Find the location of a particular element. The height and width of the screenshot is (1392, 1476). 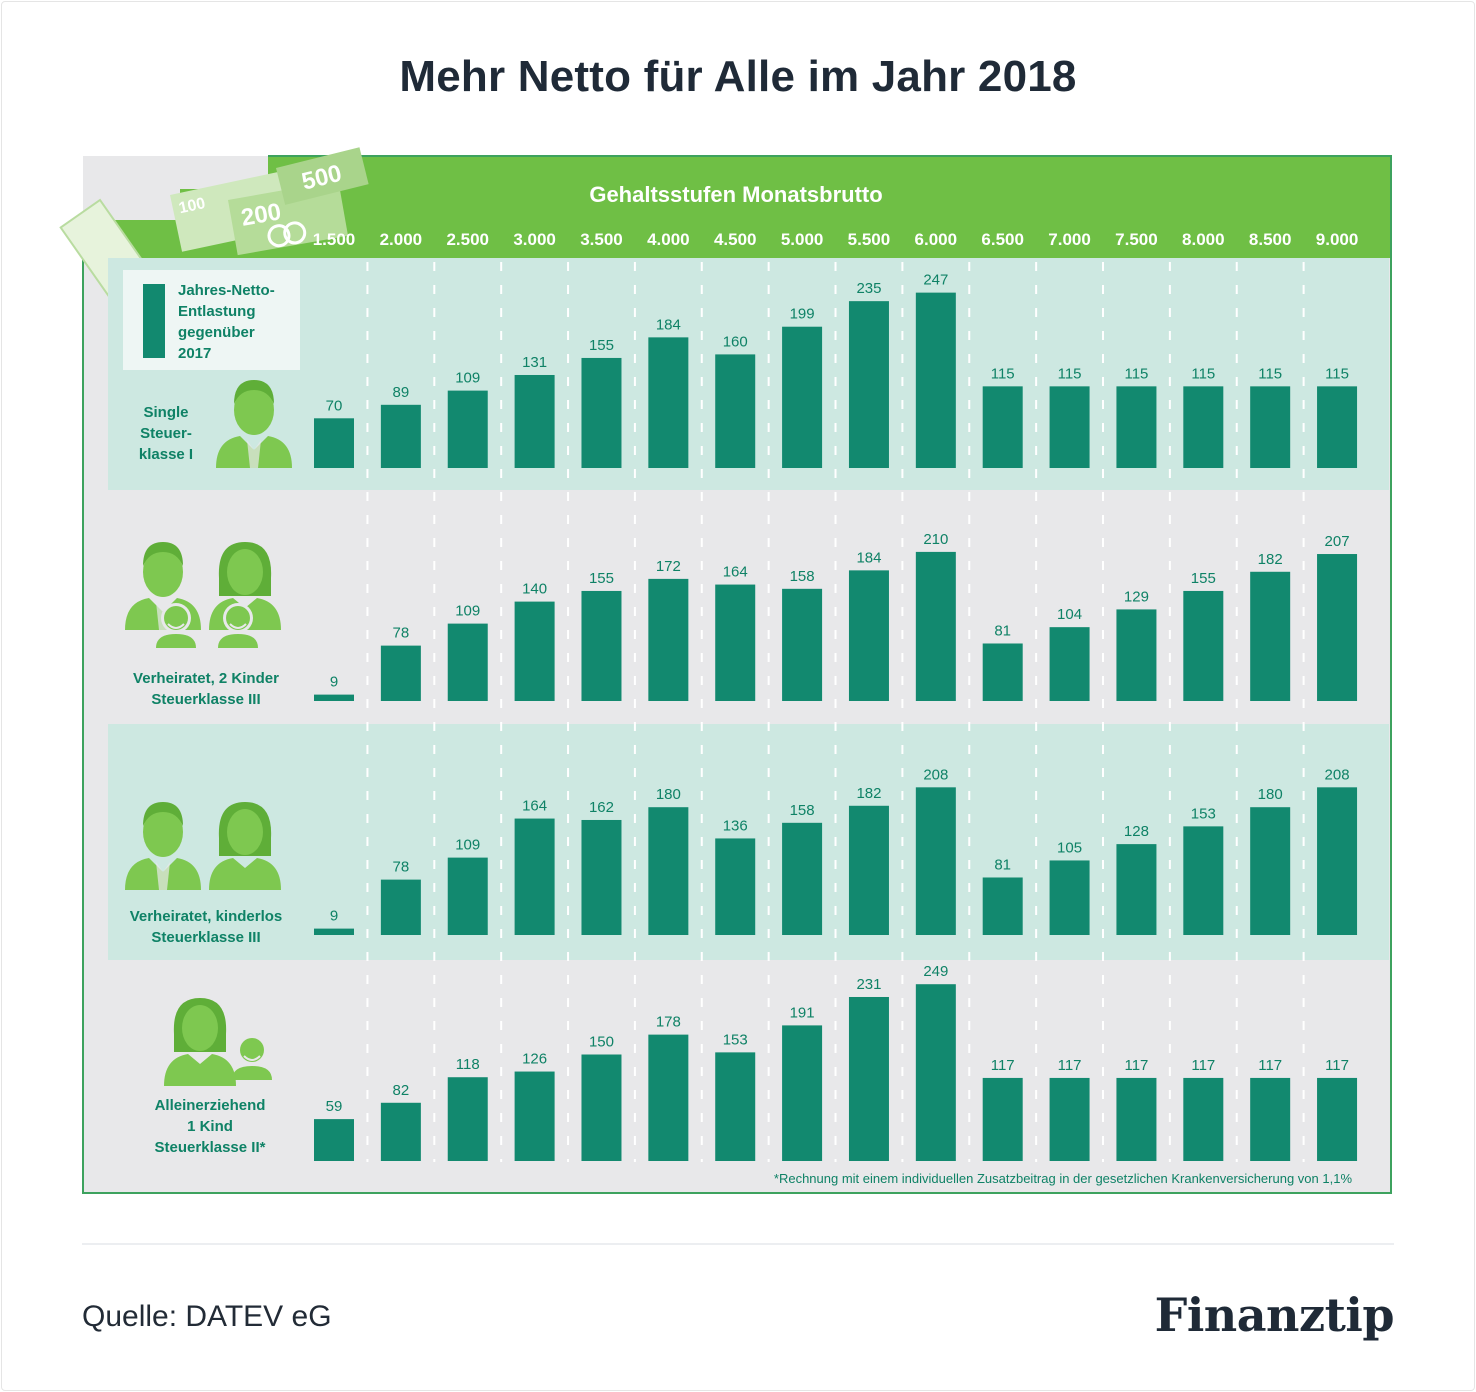

category-label: 1.500 is located at coordinates (334, 239).